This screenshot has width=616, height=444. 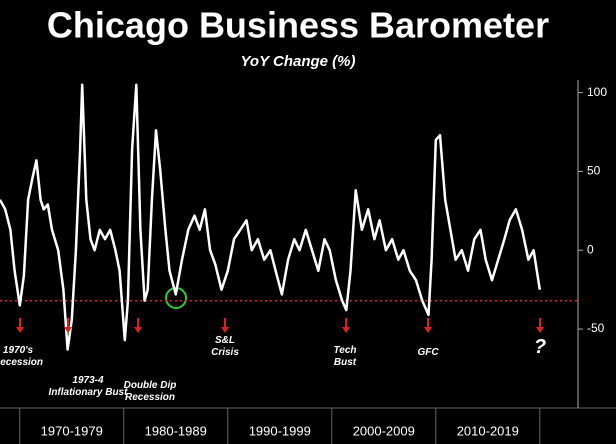 What do you see at coordinates (596, 328) in the screenshot?
I see `y-tick-label: -50` at bounding box center [596, 328].